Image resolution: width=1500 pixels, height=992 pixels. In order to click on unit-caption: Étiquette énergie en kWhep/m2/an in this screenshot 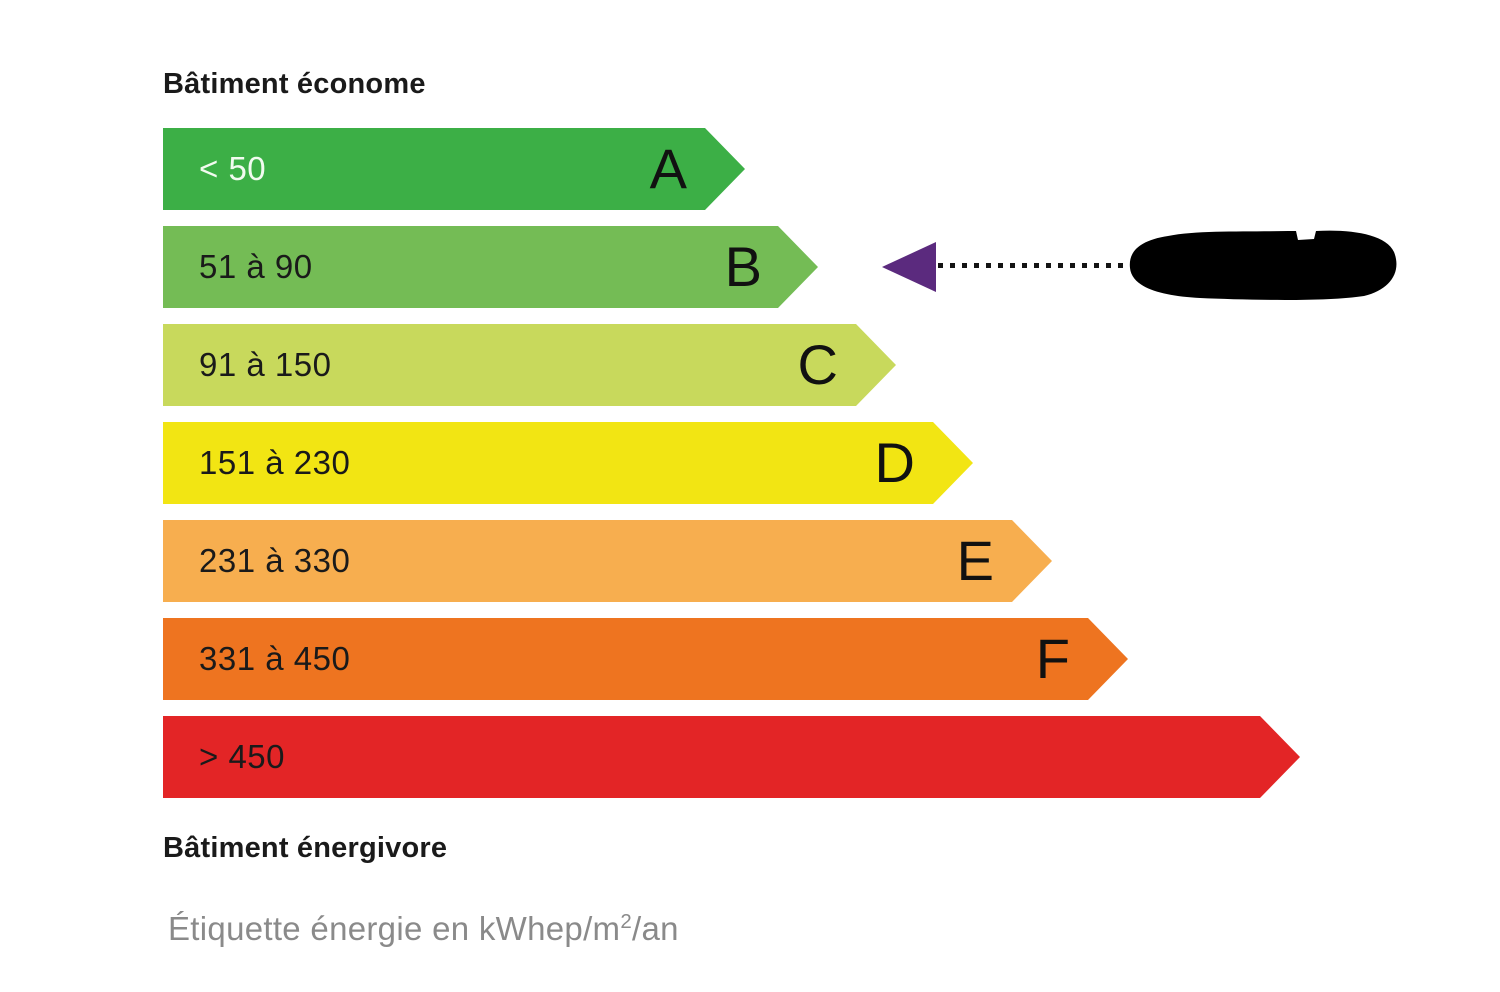, I will do `click(423, 929)`.